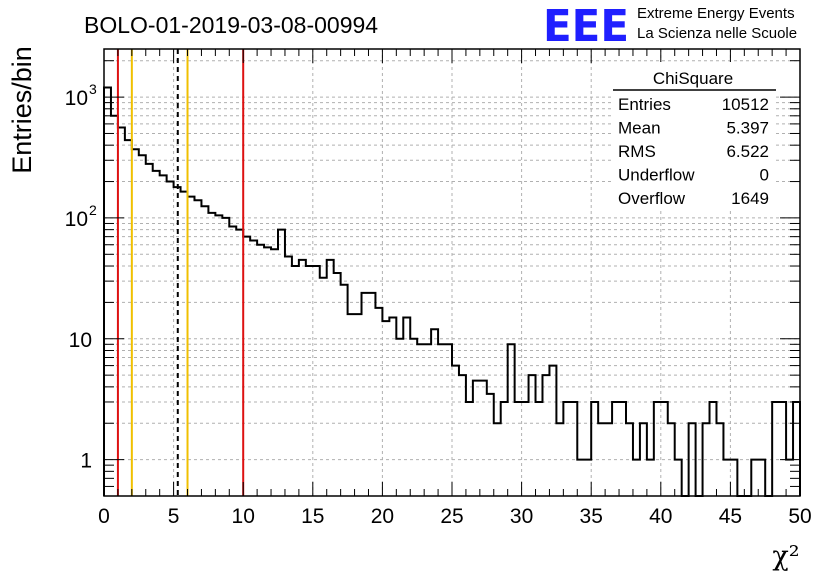 The height and width of the screenshot is (572, 836). What do you see at coordinates (231, 25) in the screenshot?
I see `run-title: BOLO-01-2019-03-08-00994` at bounding box center [231, 25].